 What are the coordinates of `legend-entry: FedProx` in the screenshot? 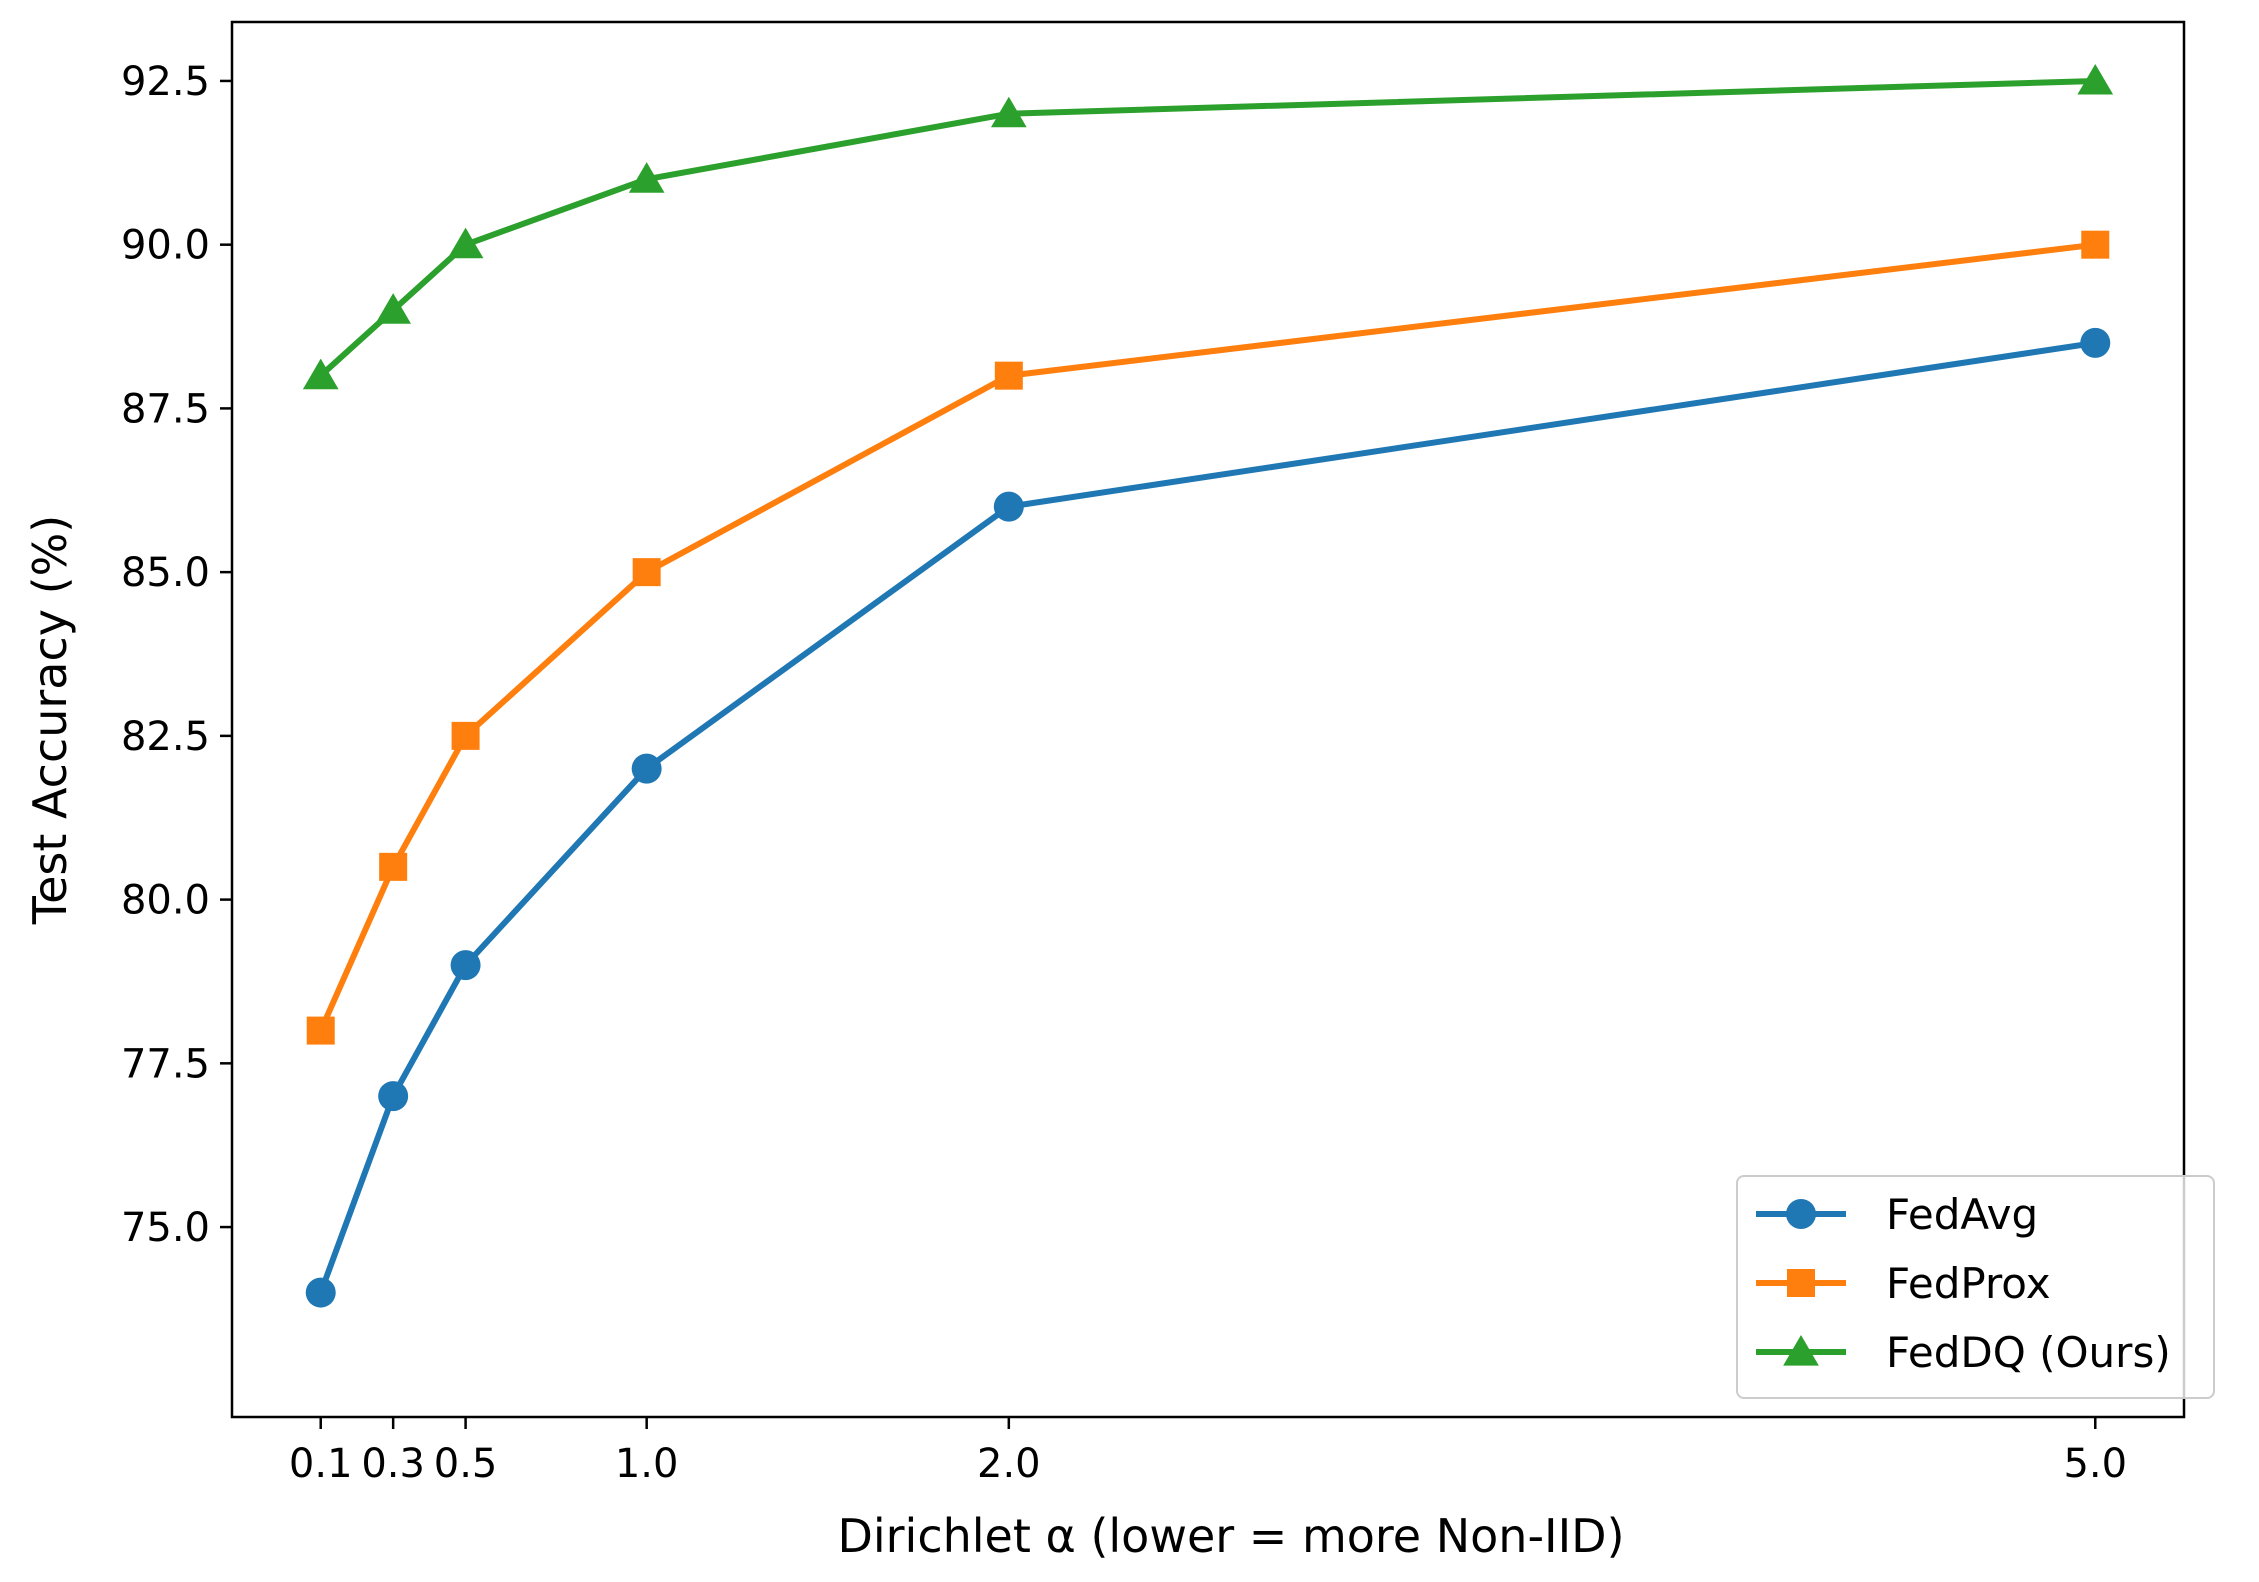 It's located at (1903, 1283).